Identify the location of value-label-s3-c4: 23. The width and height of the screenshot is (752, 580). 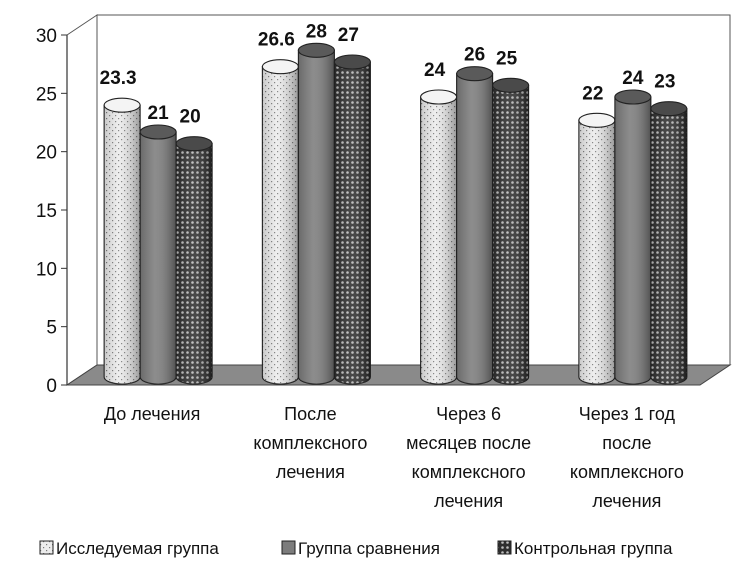
(664, 82).